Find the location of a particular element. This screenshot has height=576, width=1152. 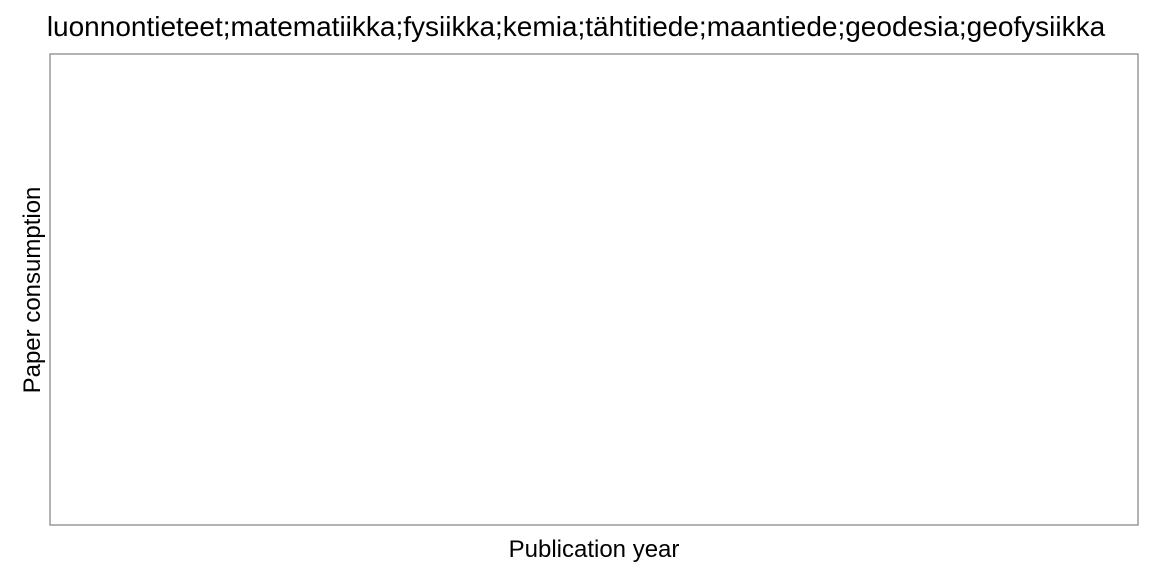

y-axis-label: Paper consumption is located at coordinates (32, 290).